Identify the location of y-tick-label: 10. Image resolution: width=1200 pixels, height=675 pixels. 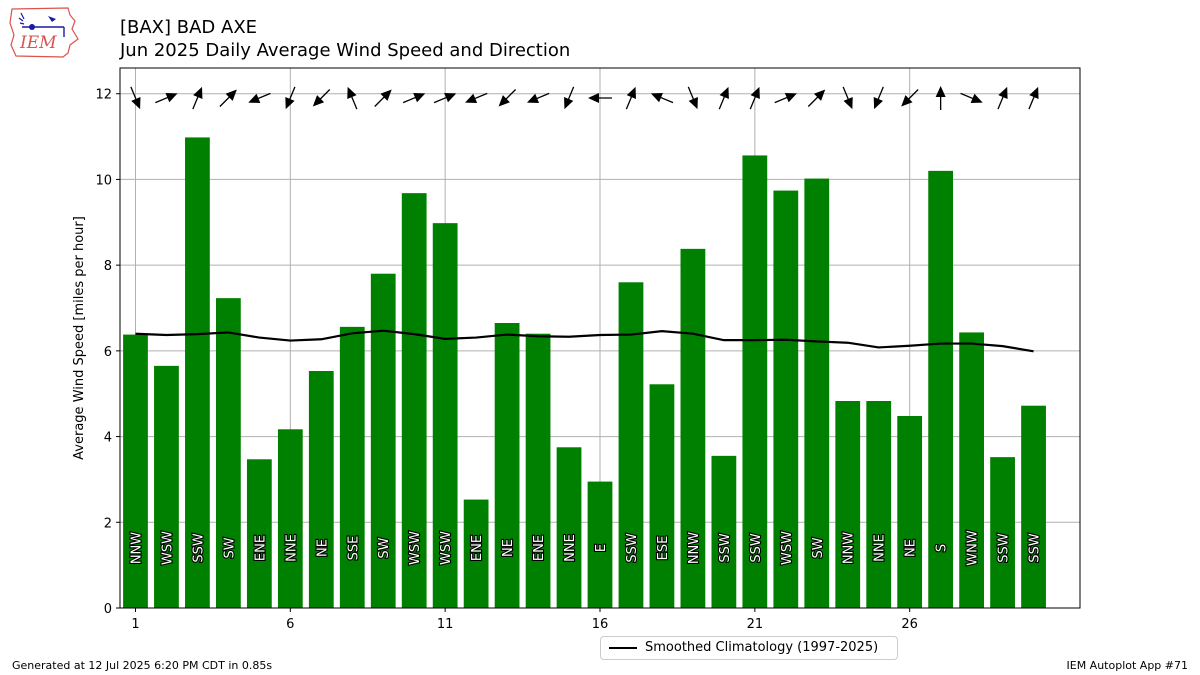
(103, 180).